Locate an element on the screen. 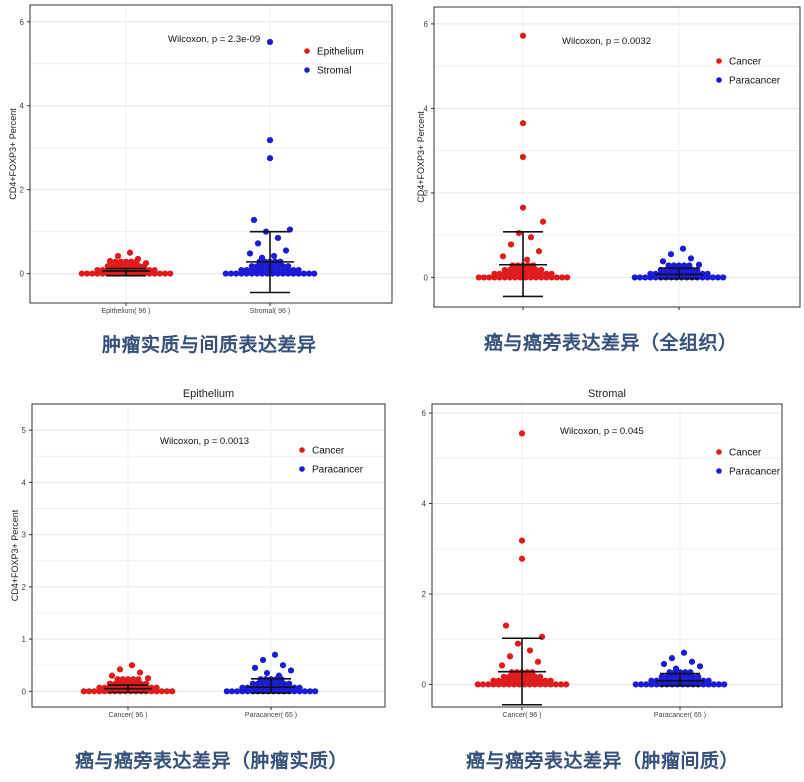 This screenshot has height=782, width=804. caption-4: 癌与癌旁表达差异（肿瘤间质） is located at coordinates (603, 761).